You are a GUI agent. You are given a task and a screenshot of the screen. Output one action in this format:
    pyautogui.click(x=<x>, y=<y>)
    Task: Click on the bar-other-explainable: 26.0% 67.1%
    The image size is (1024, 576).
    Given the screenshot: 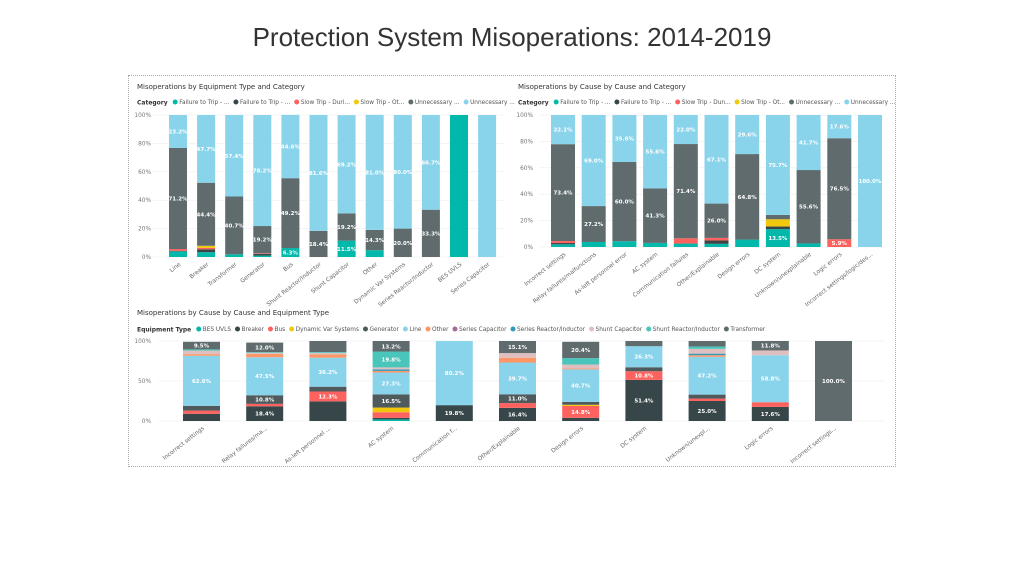 What is the action you would take?
    pyautogui.click(x=716, y=181)
    